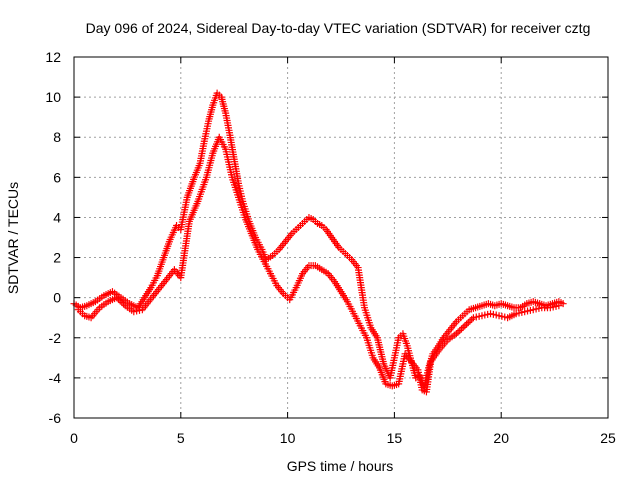  What do you see at coordinates (57, 298) in the screenshot?
I see `y-tick-label: 0` at bounding box center [57, 298].